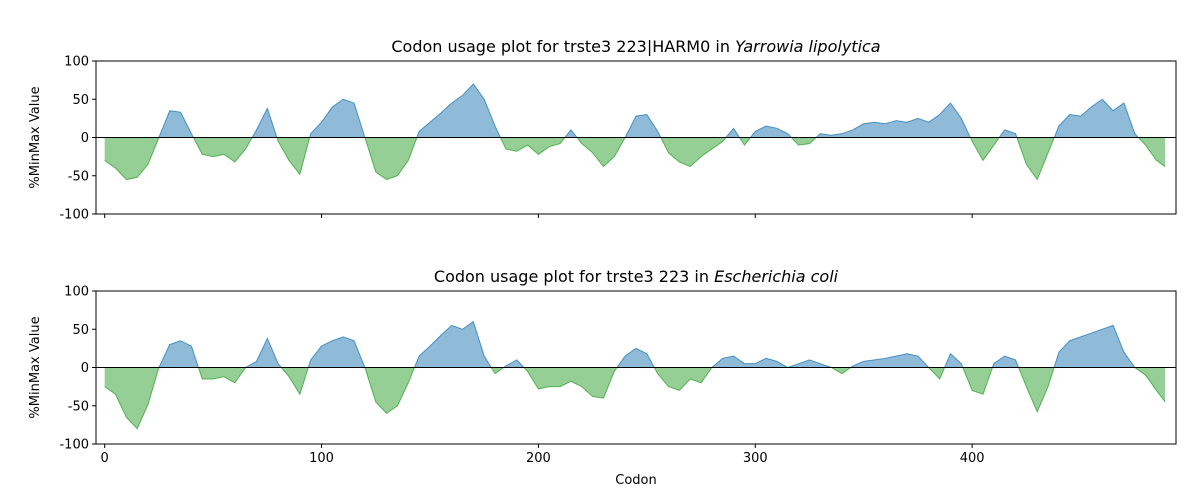 The height and width of the screenshot is (504, 1200). I want to click on x-tick-label: 100, so click(321, 458).